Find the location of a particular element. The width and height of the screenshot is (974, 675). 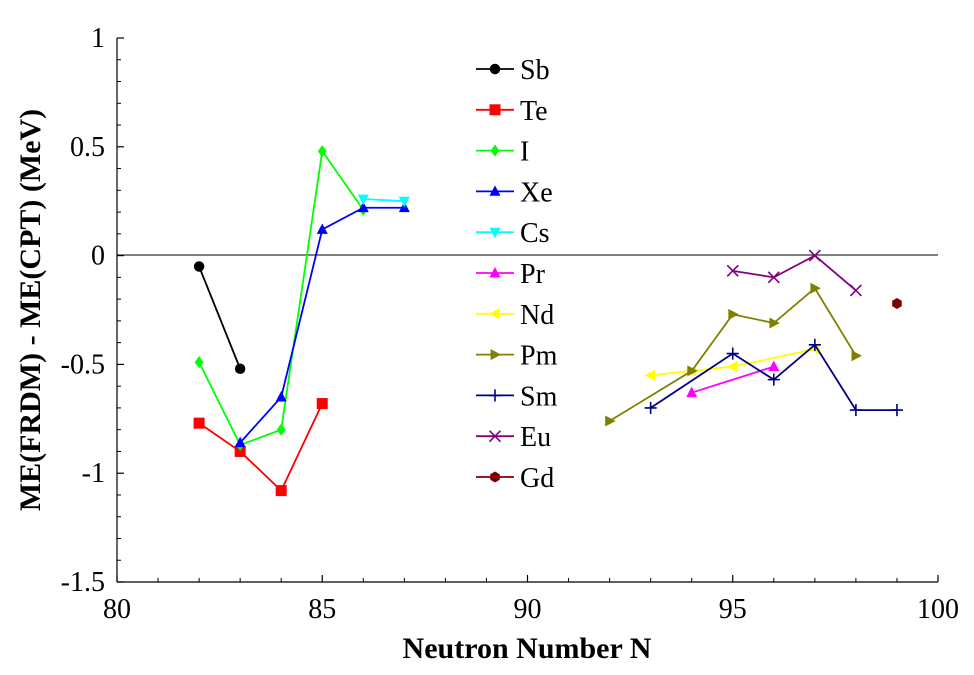

legend-label: Xe is located at coordinates (536, 192).